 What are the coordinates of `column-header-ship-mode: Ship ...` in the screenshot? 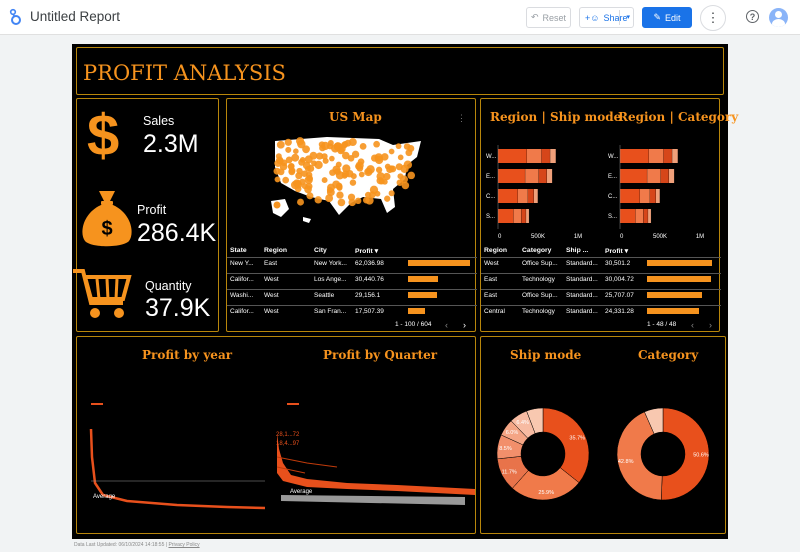 It's located at (577, 250).